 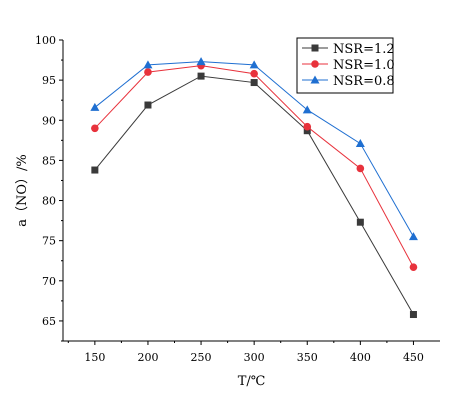 What do you see at coordinates (94, 357) in the screenshot?
I see `x-tick-label: 150` at bounding box center [94, 357].